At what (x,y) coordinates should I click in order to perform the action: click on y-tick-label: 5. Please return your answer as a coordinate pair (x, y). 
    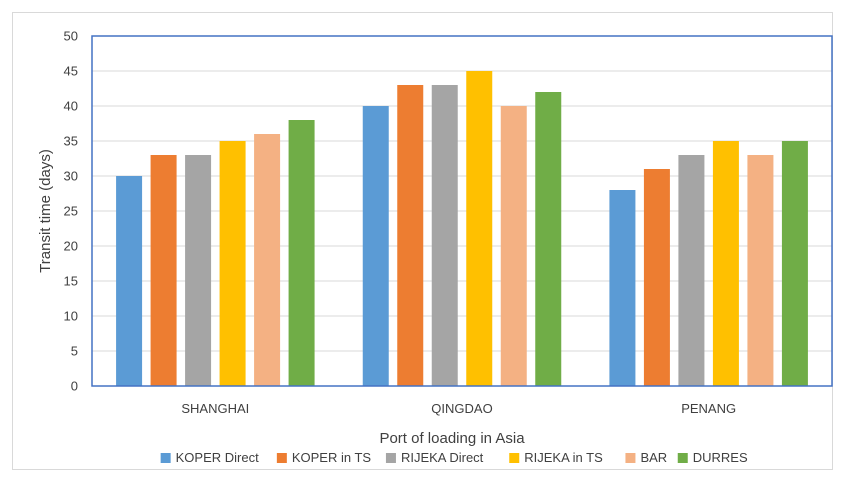
    Looking at the image, I should click on (74, 351).